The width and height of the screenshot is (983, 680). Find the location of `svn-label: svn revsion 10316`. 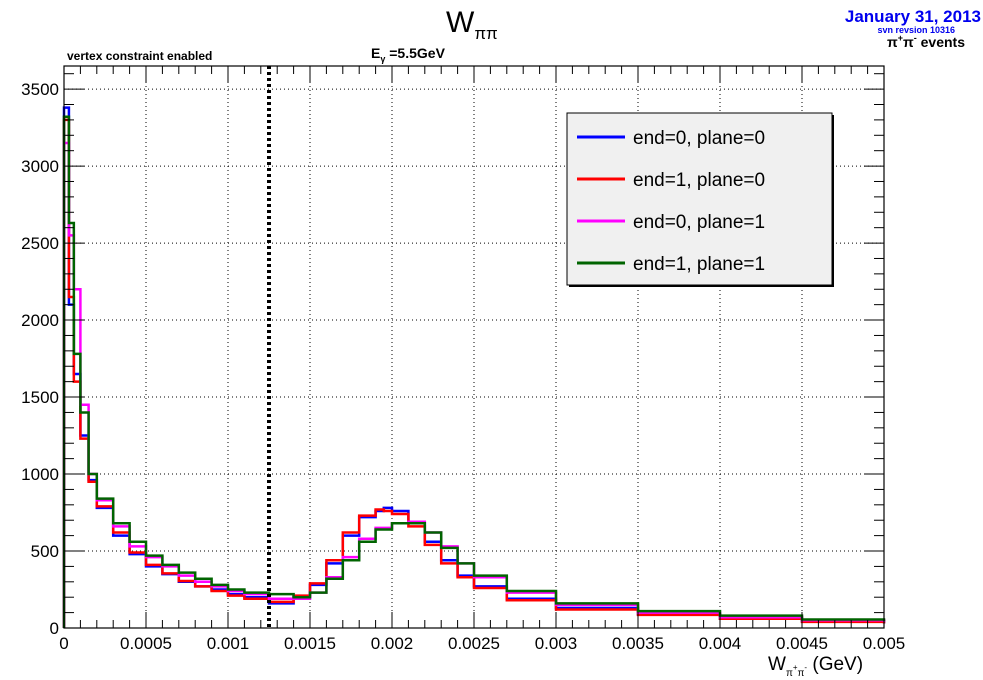

svn-label: svn revsion 10316 is located at coordinates (916, 30).